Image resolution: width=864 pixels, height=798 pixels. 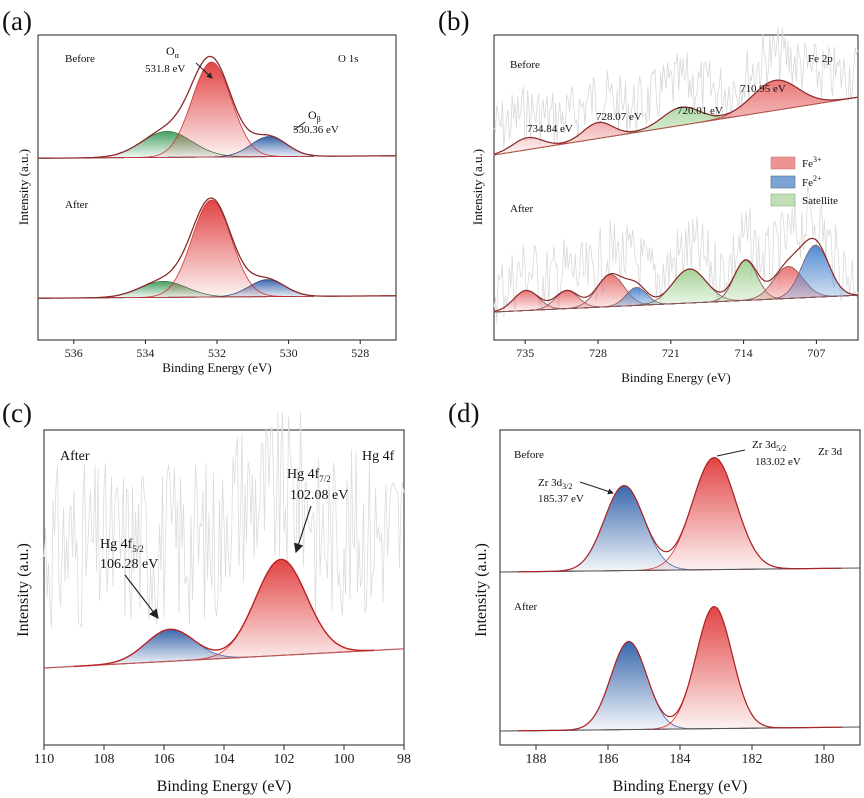 What do you see at coordinates (80, 59) in the screenshot?
I see `condition-before-a: Before` at bounding box center [80, 59].